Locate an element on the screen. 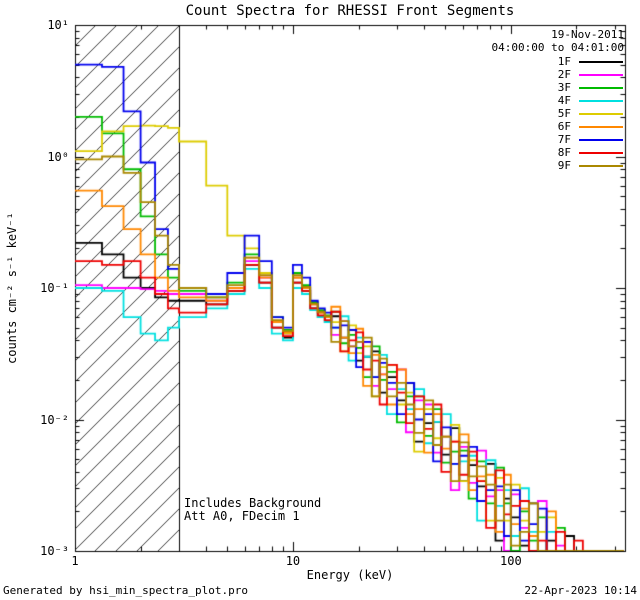 This screenshot has width=640, height=600. y-axis-label: counts cm⁻² s⁻¹ keV⁻¹ is located at coordinates (12, 288).